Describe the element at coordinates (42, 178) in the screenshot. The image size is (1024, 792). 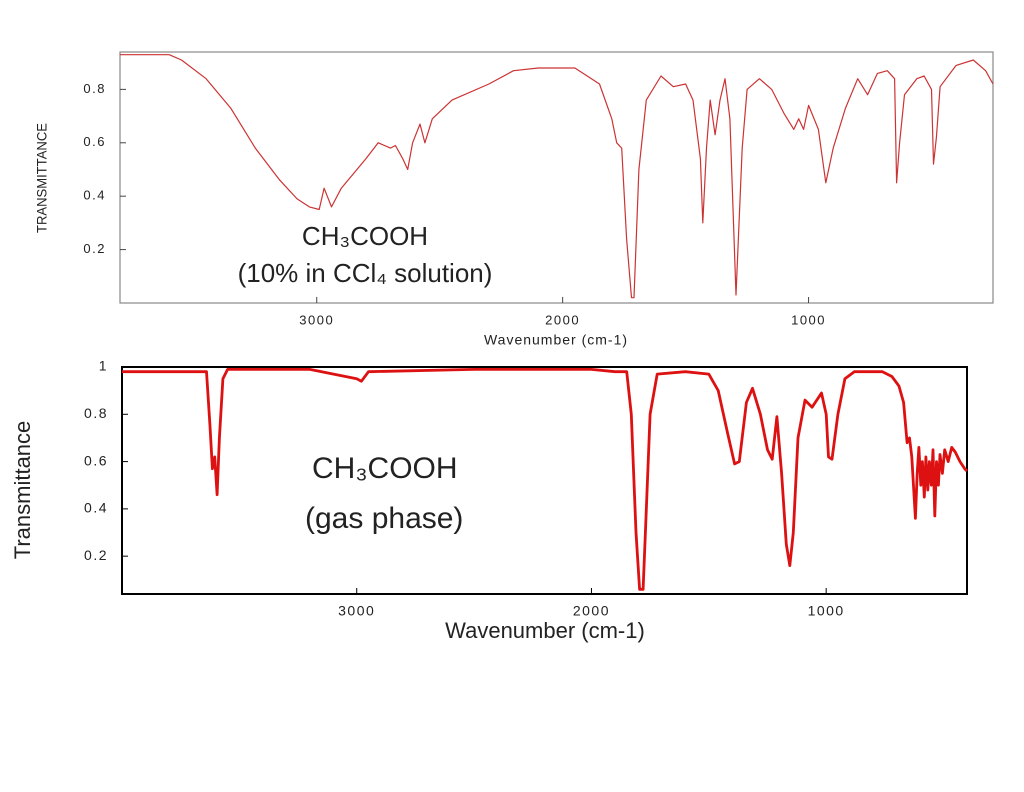
I see `y-axis-label: TRANSMITTANCE` at that location.